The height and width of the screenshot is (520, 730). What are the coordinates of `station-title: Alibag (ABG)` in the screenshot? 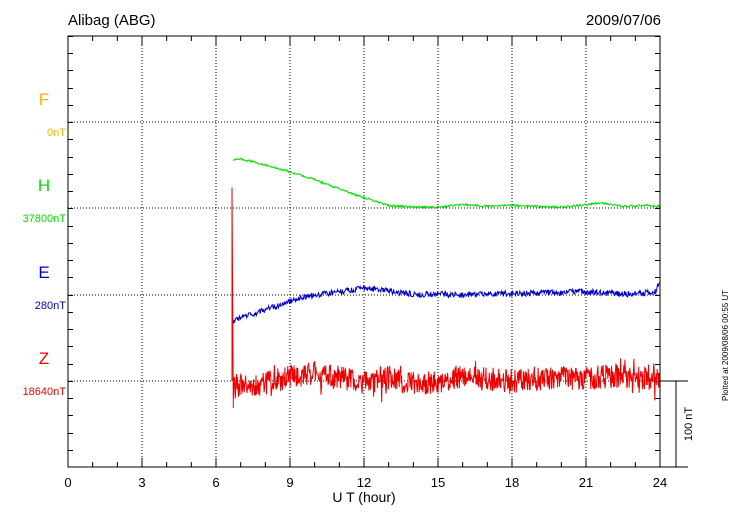 It's located at (112, 20).